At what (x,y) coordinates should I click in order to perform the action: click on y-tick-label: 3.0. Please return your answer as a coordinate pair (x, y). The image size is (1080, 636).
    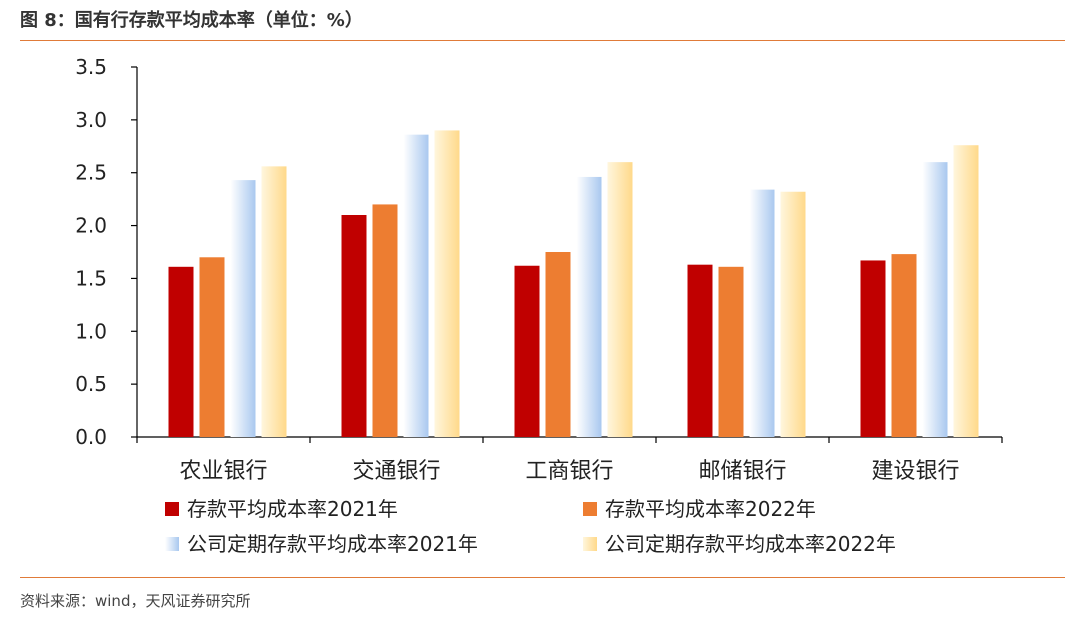
    Looking at the image, I should click on (91, 120).